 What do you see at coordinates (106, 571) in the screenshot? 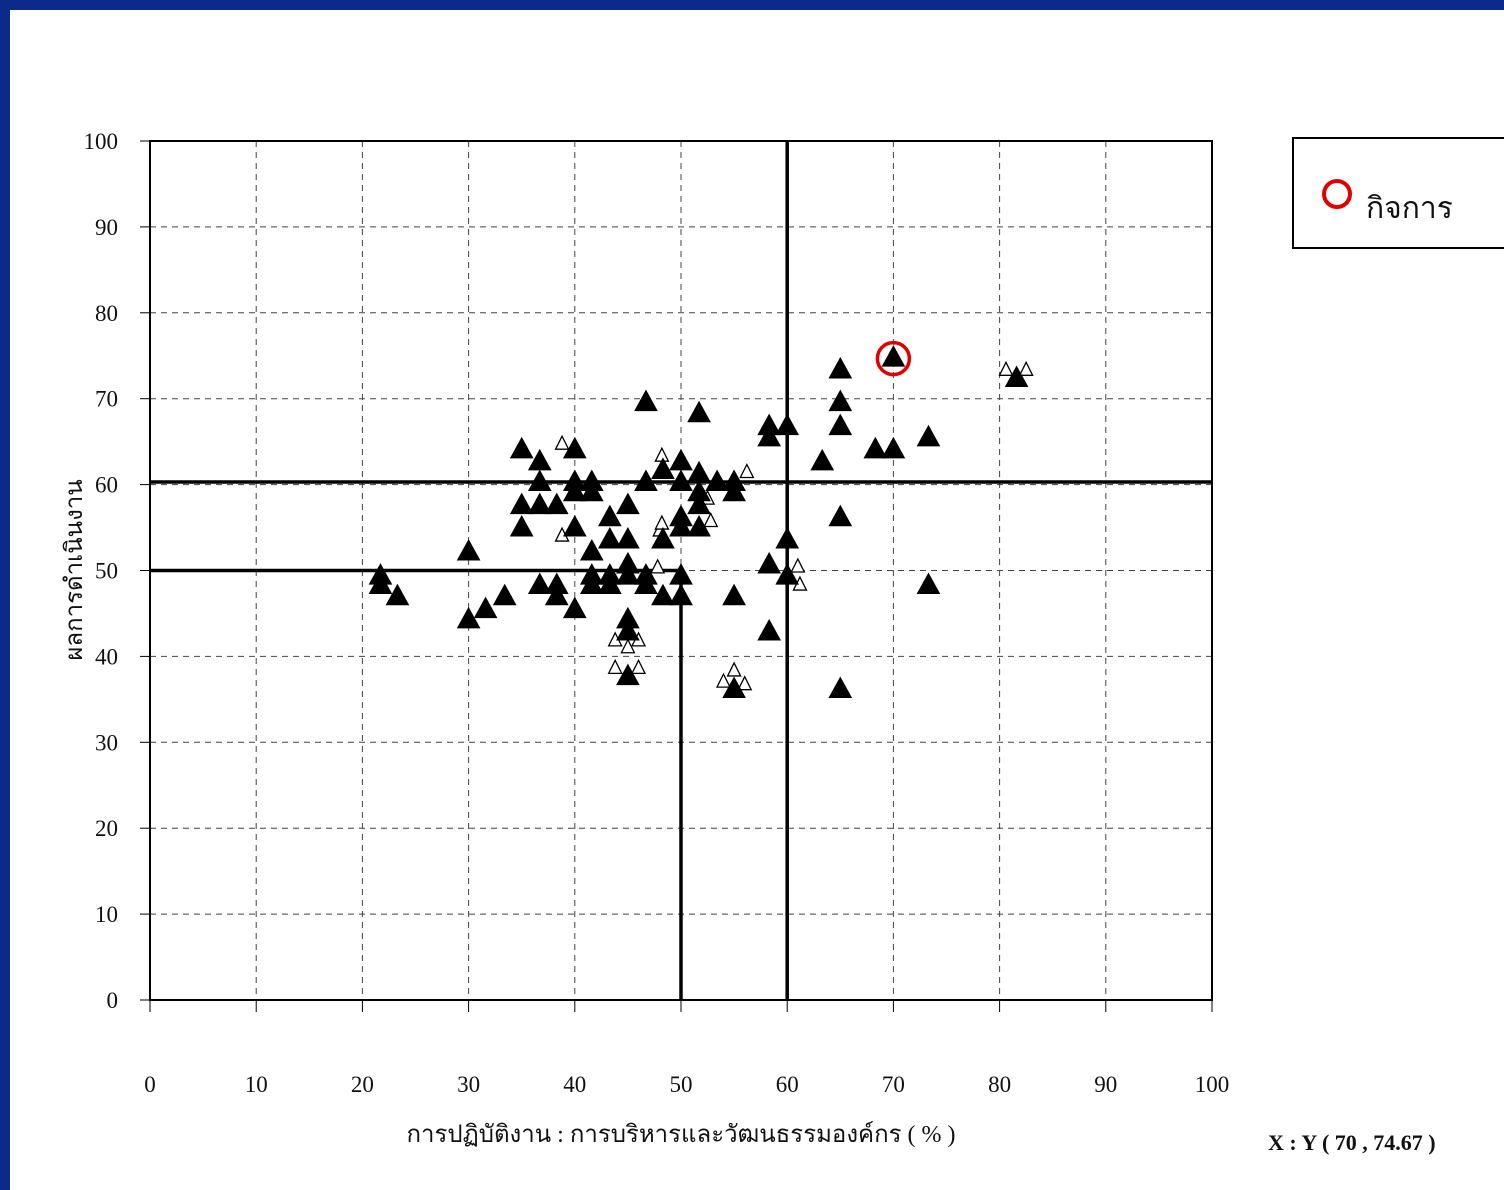
I see `y-tick-label: 50` at bounding box center [106, 571].